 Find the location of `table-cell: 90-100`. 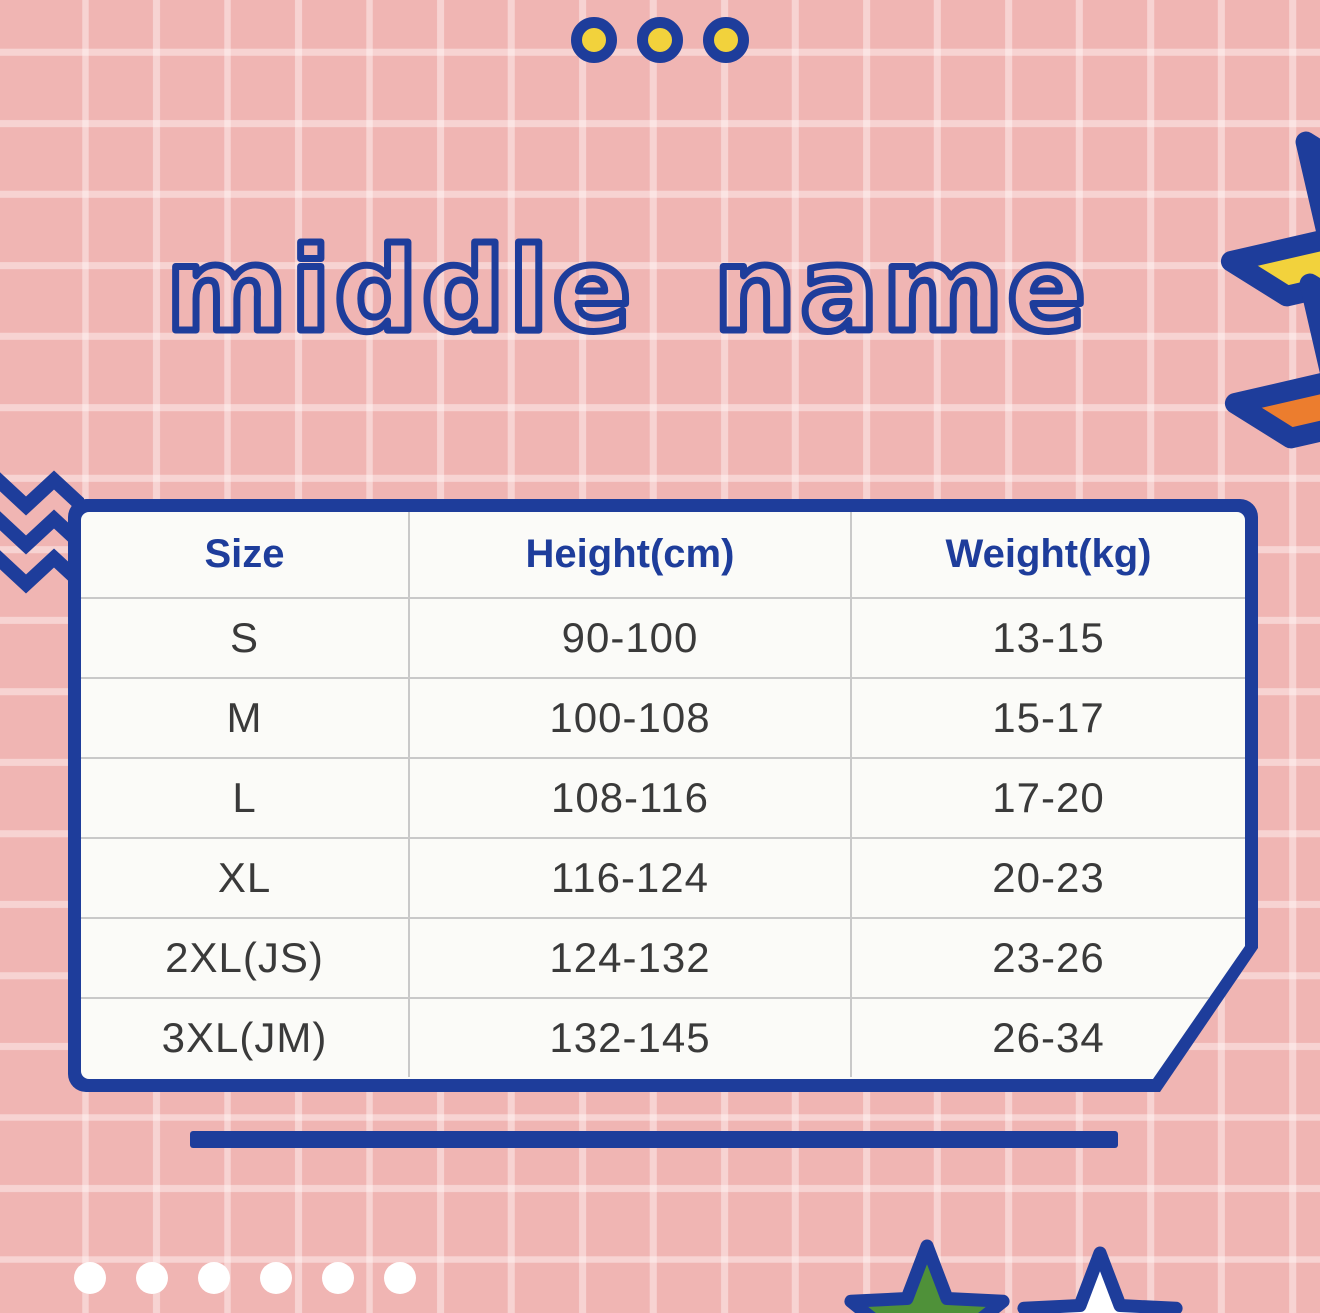

table-cell: 90-100 is located at coordinates (629, 637).